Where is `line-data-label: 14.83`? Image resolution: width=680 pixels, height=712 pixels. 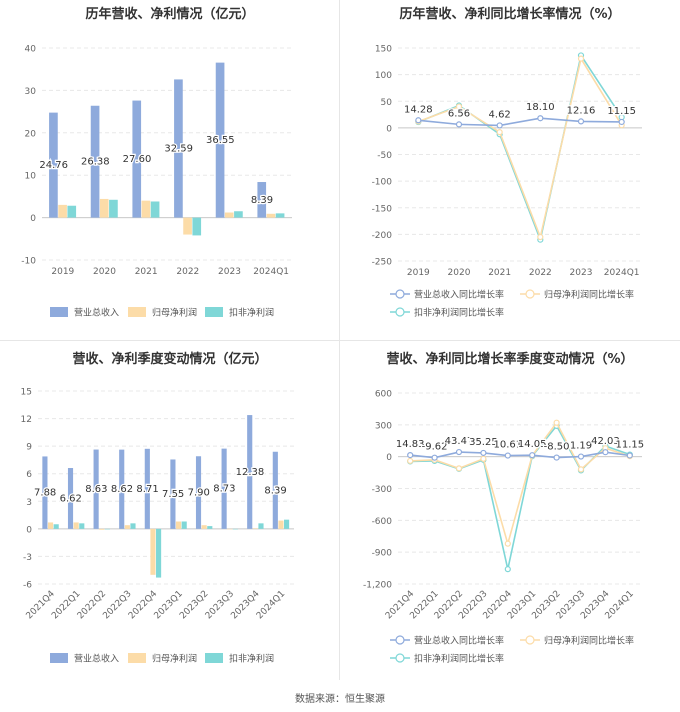 line-data-label: 14.83 is located at coordinates (410, 444).